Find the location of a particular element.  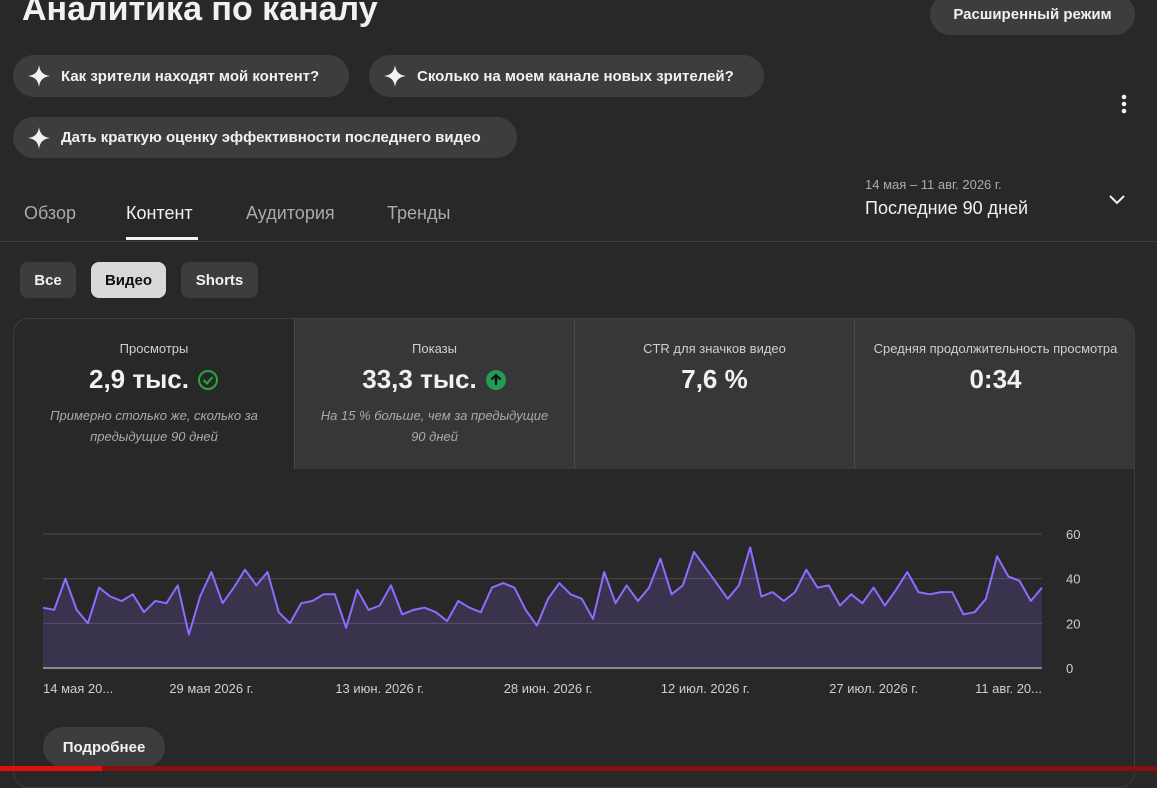

tab: Аудитория is located at coordinates (290, 213).